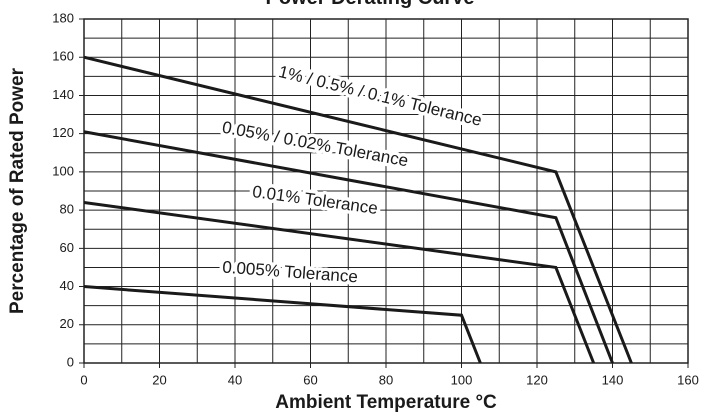 Image resolution: width=708 pixels, height=417 pixels. I want to click on x-tick-label: 20, so click(159, 379).